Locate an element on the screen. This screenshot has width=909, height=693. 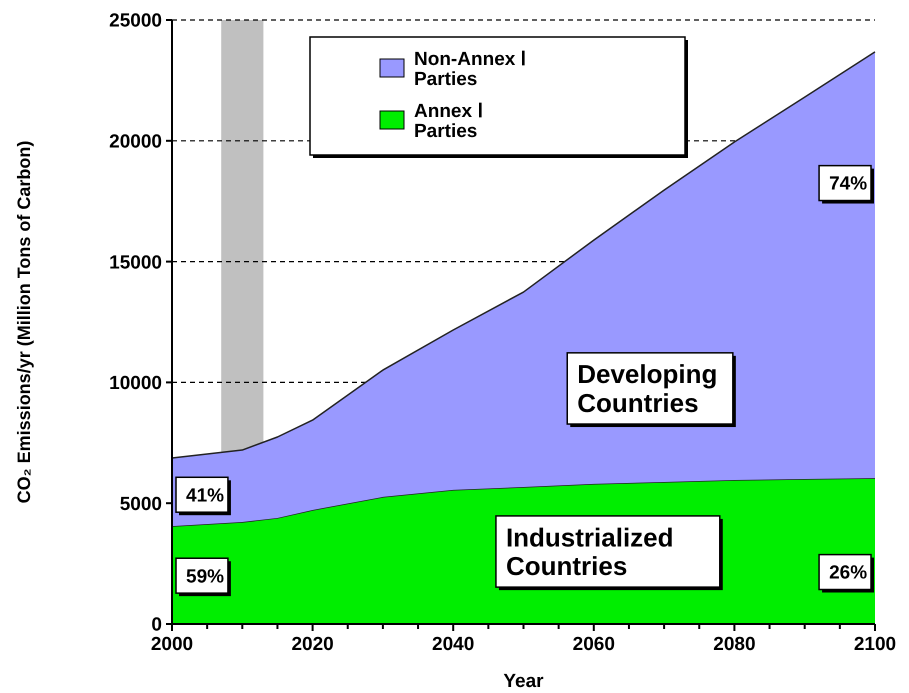
annotation: Industrialized Countries is located at coordinates (590, 551).